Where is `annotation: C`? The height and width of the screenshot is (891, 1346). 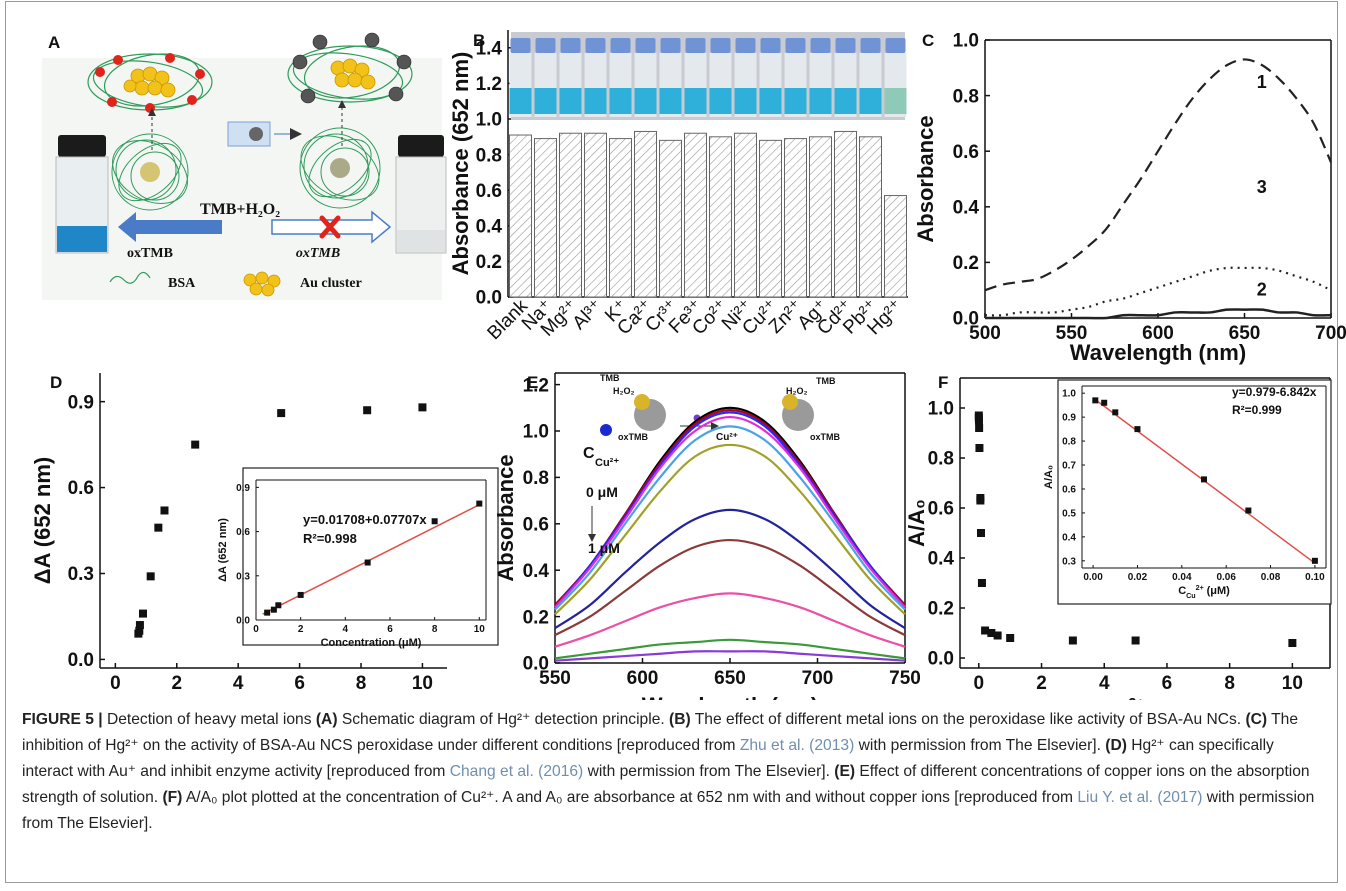
annotation: C is located at coordinates (589, 453).